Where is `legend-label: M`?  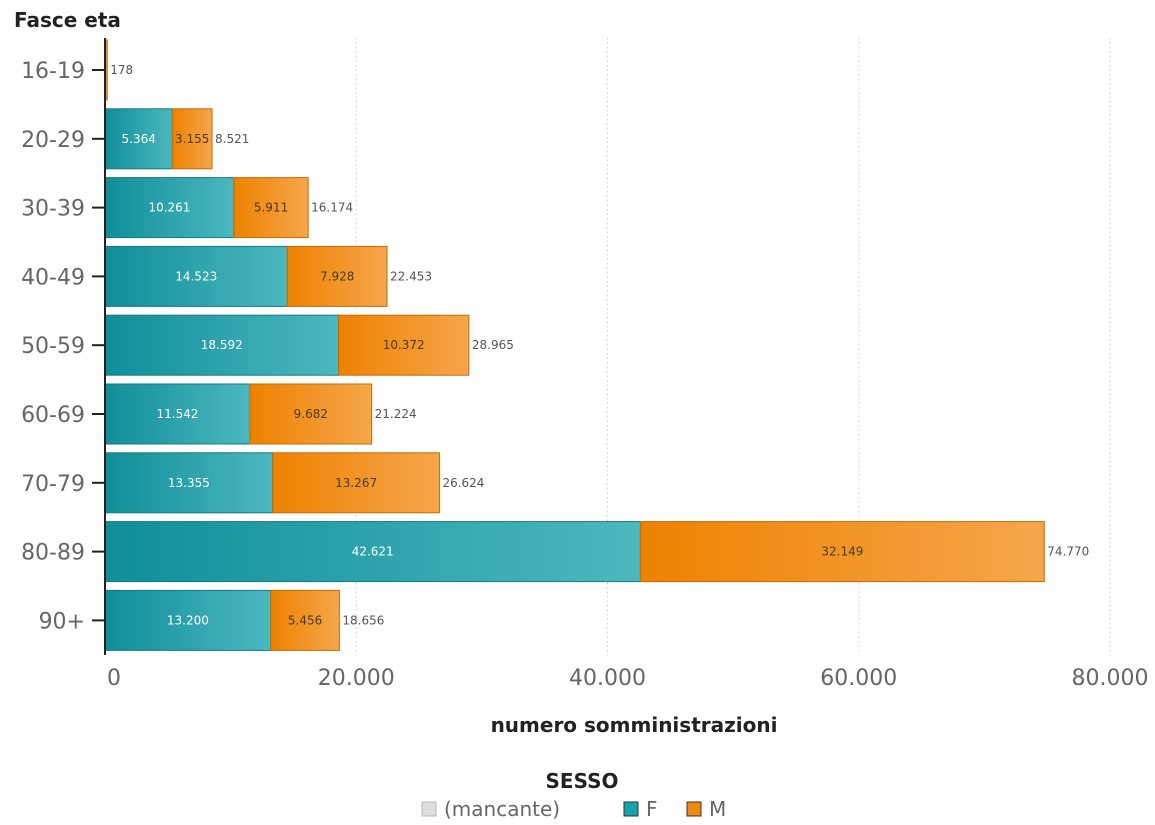 legend-label: M is located at coordinates (717, 809).